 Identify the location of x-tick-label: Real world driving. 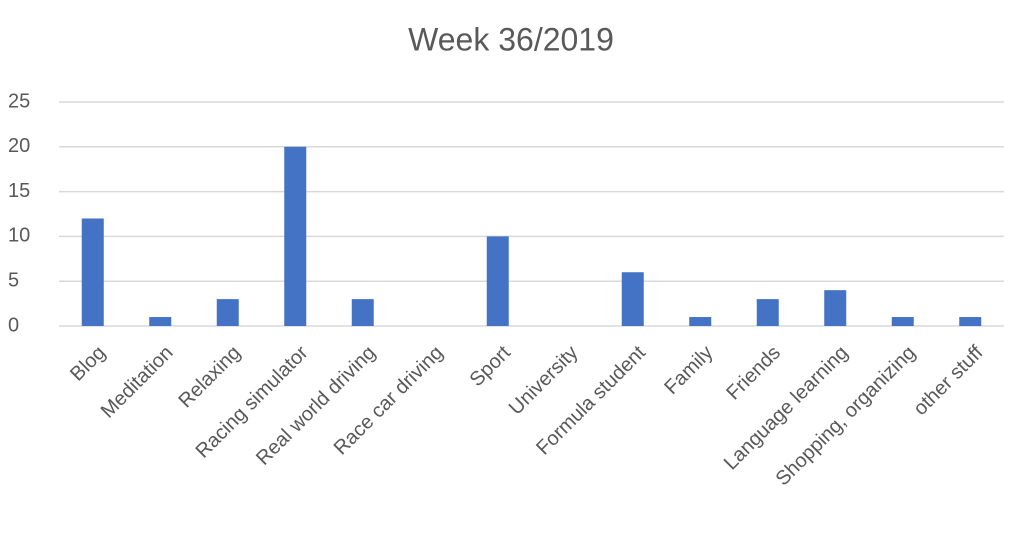
(316, 406).